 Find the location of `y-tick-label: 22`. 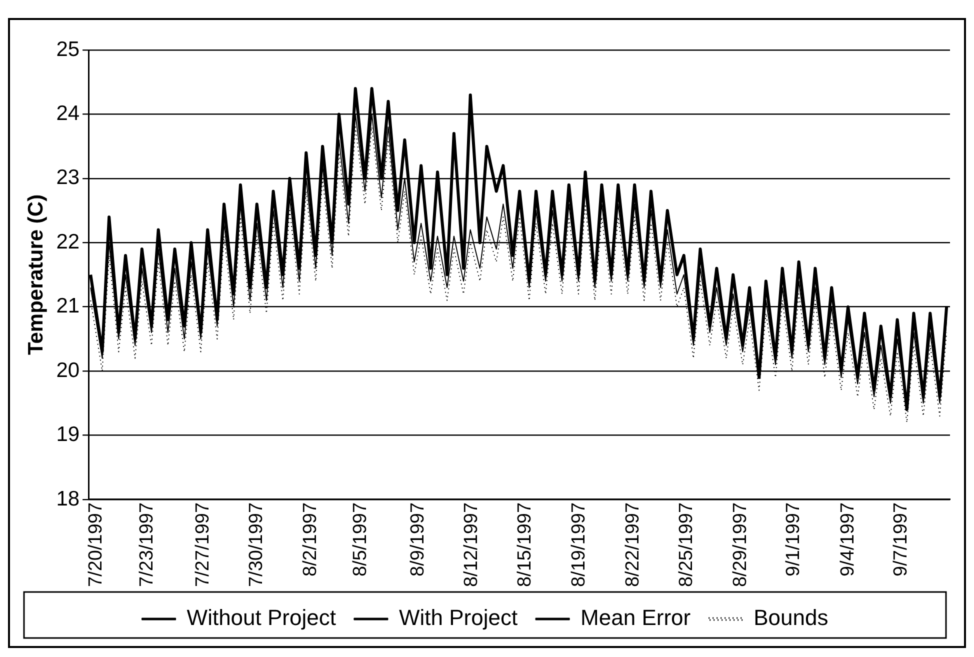

y-tick-label: 22 is located at coordinates (68, 242).